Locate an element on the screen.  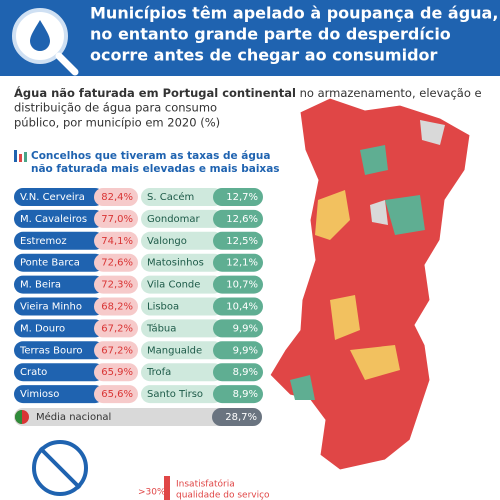
row-value: 65,9% is located at coordinates (117, 372).